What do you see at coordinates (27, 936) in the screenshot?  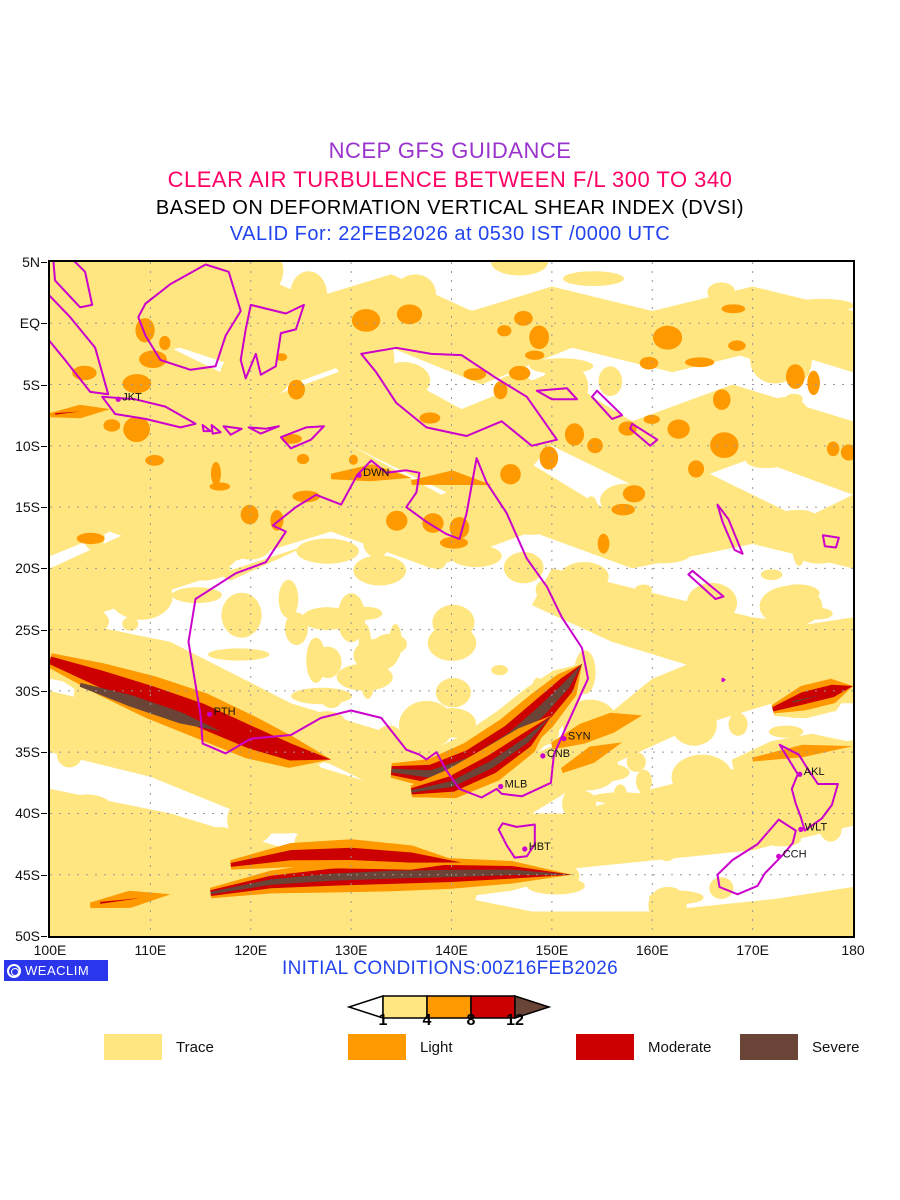 I see `y-tick-label: 50S` at bounding box center [27, 936].